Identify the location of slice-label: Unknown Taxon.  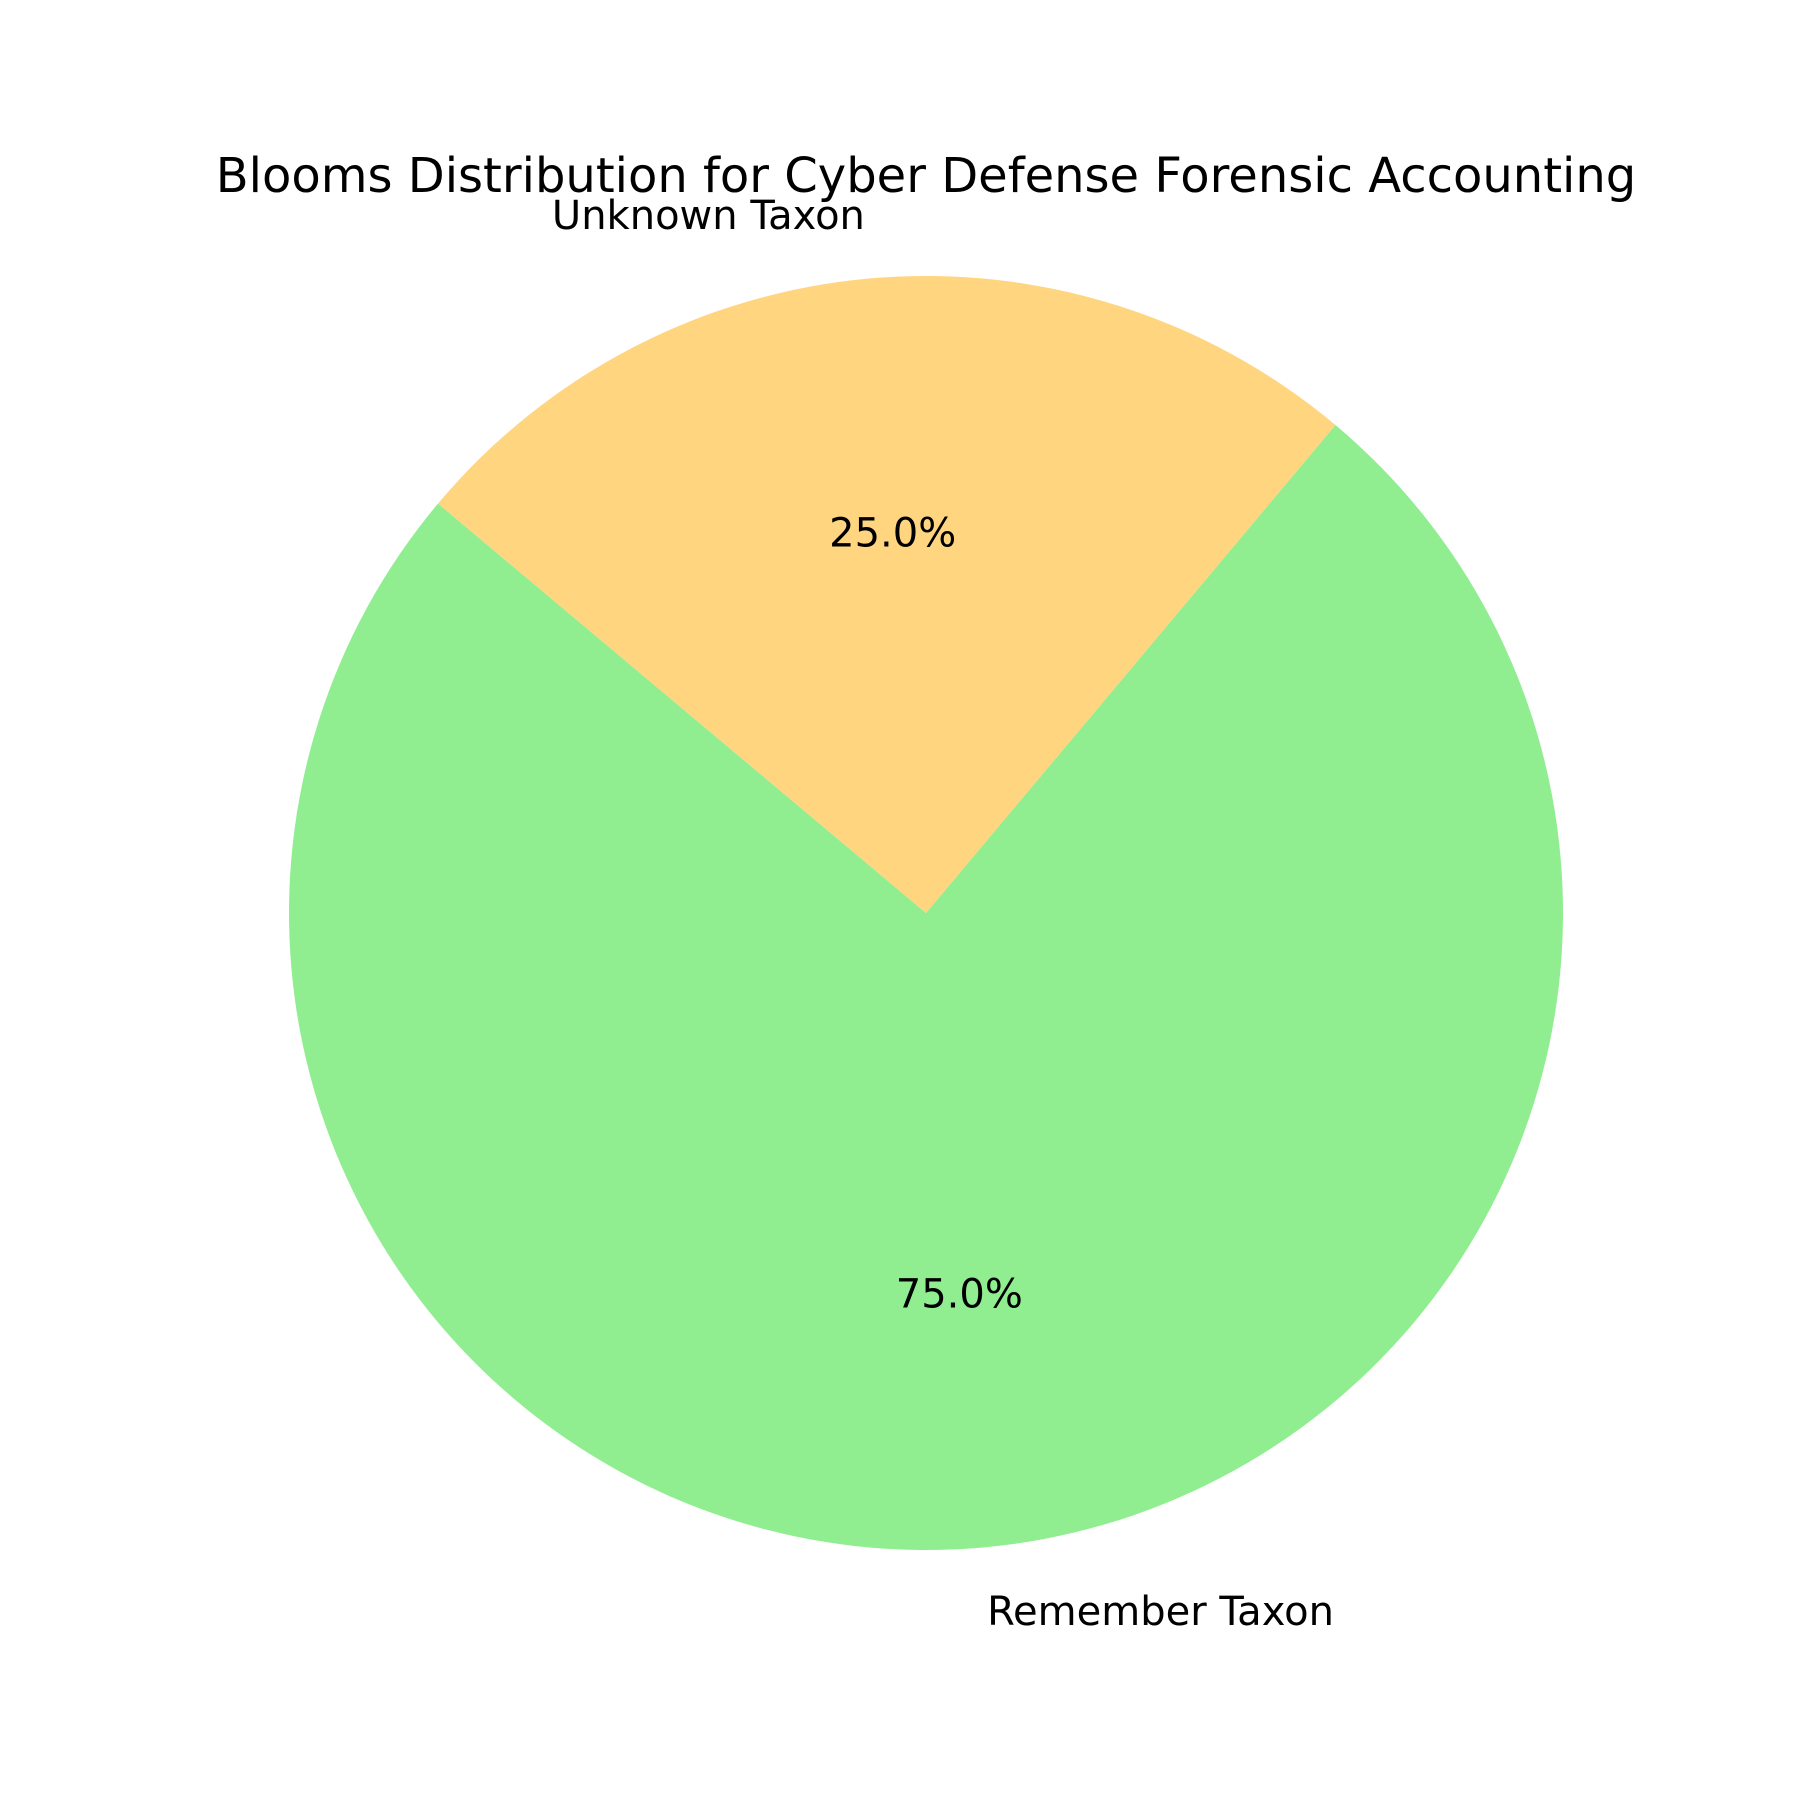
(708, 216).